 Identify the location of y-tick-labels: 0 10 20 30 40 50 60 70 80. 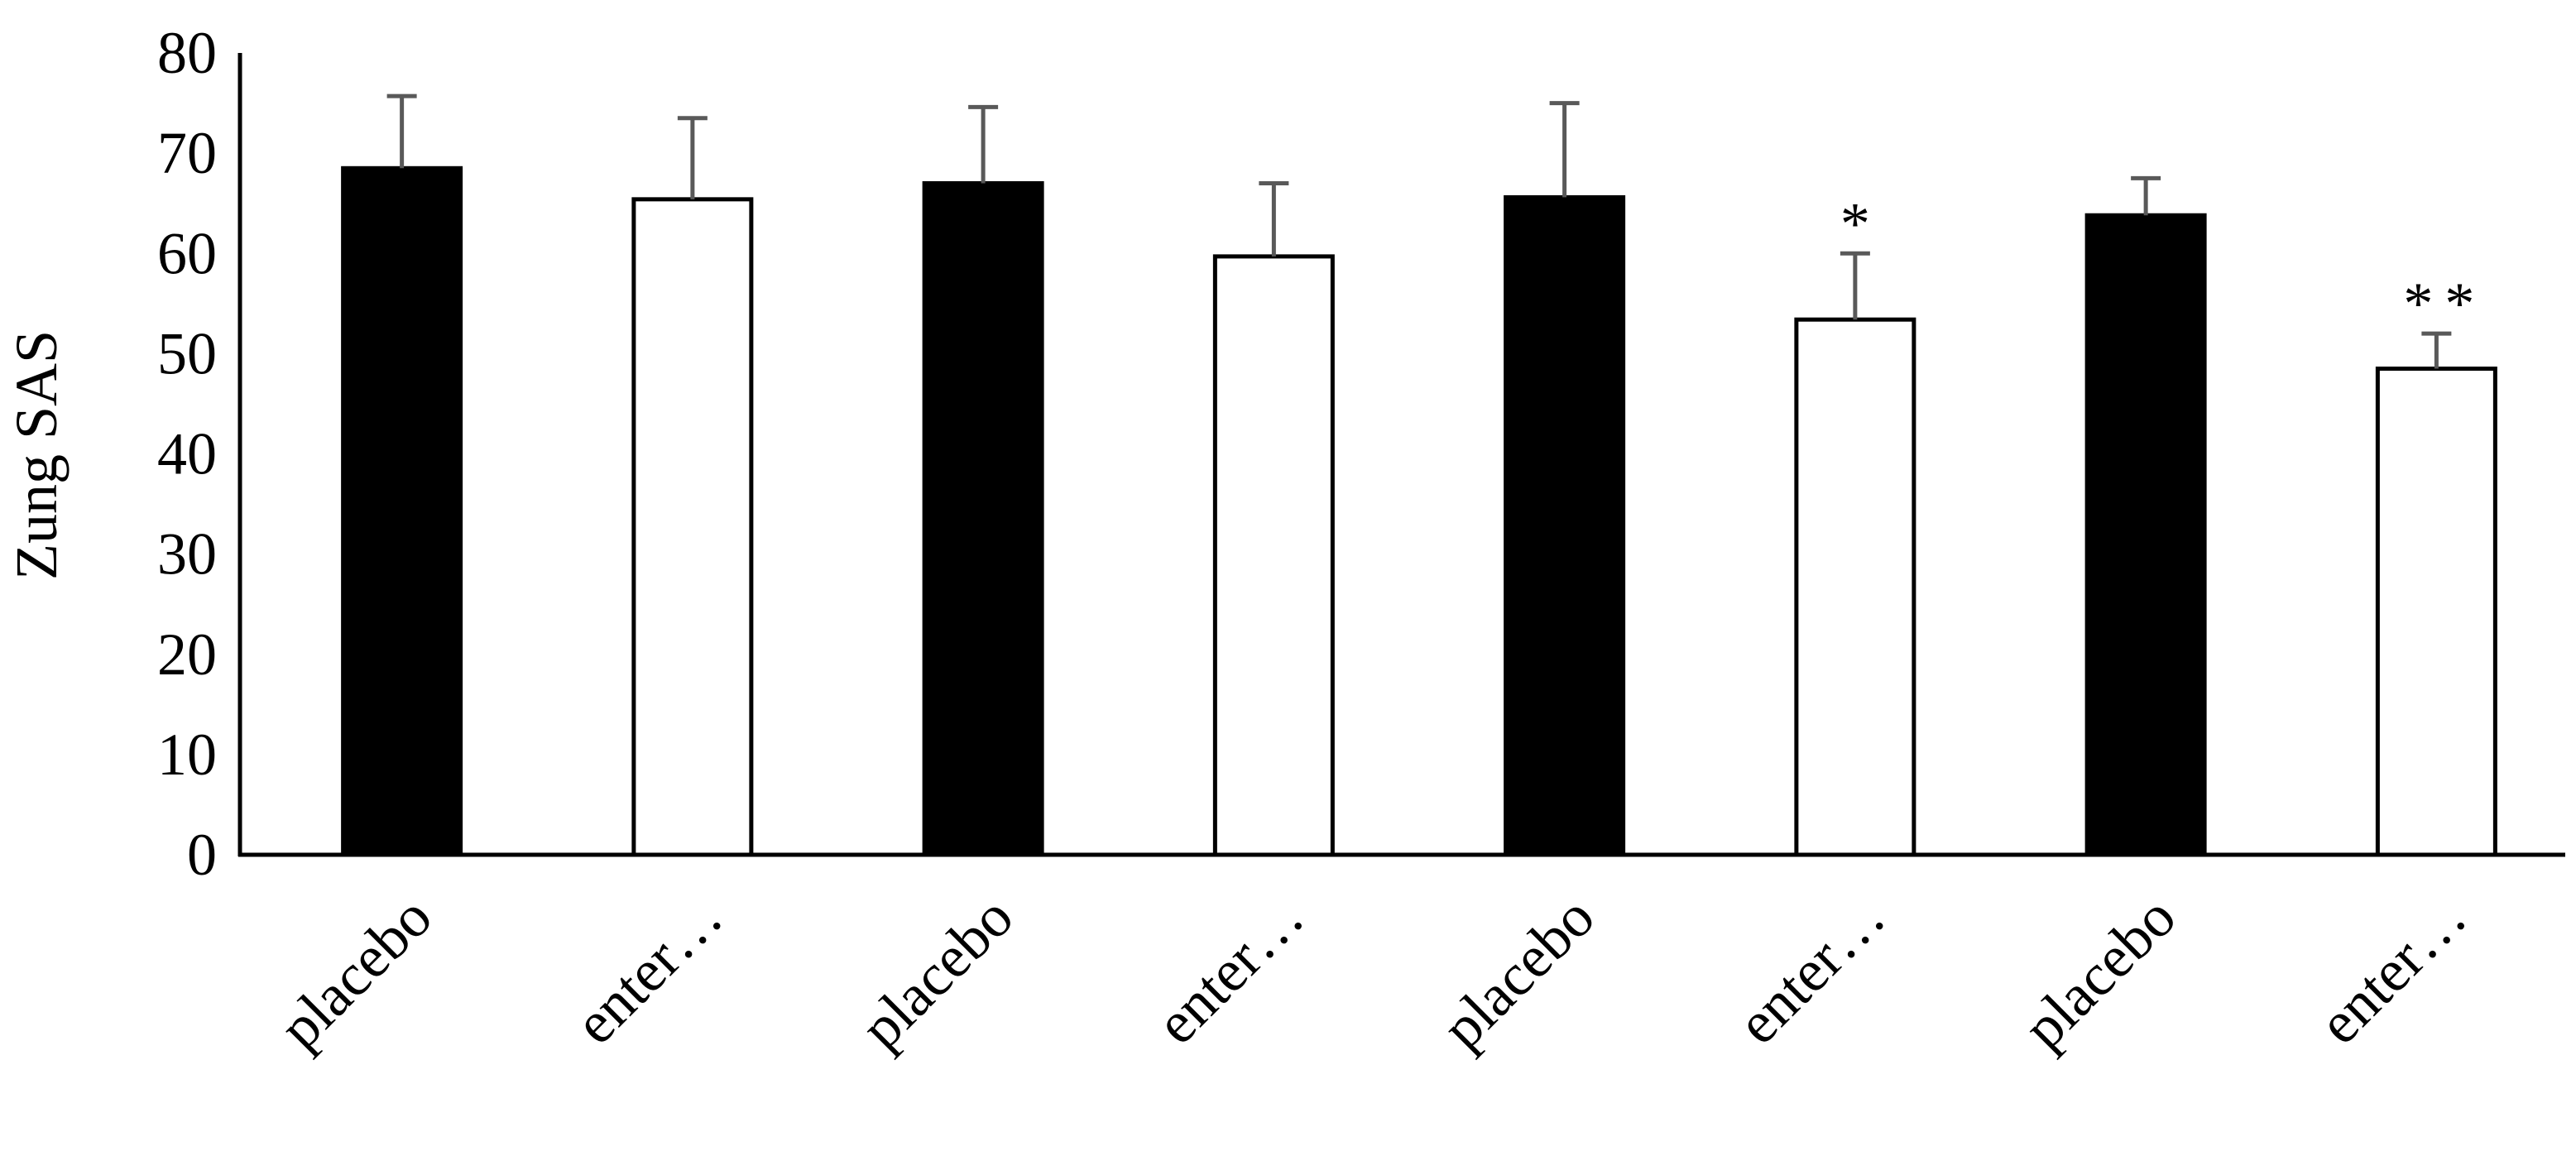
(187, 454).